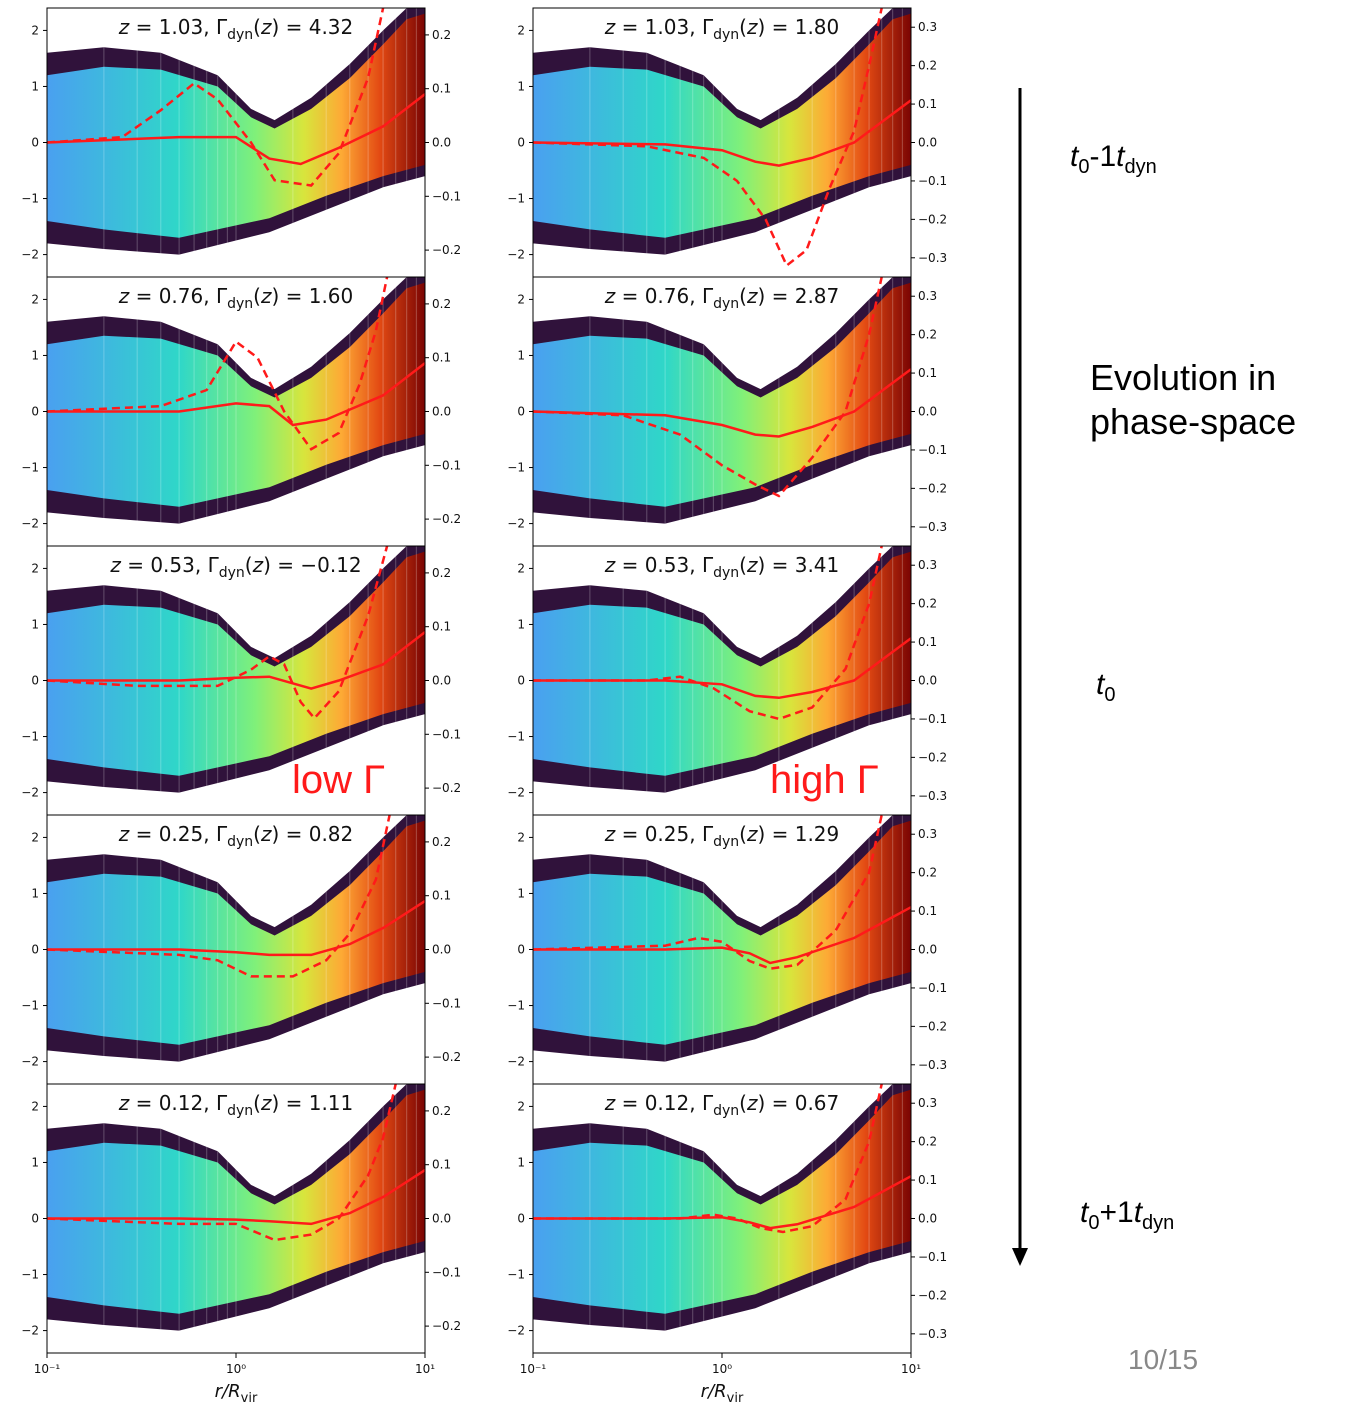 The height and width of the screenshot is (1406, 1358). What do you see at coordinates (236, 836) in the screenshot?
I see `panel-title: z = 0.25, Γdyn(z) = 0.82` at bounding box center [236, 836].